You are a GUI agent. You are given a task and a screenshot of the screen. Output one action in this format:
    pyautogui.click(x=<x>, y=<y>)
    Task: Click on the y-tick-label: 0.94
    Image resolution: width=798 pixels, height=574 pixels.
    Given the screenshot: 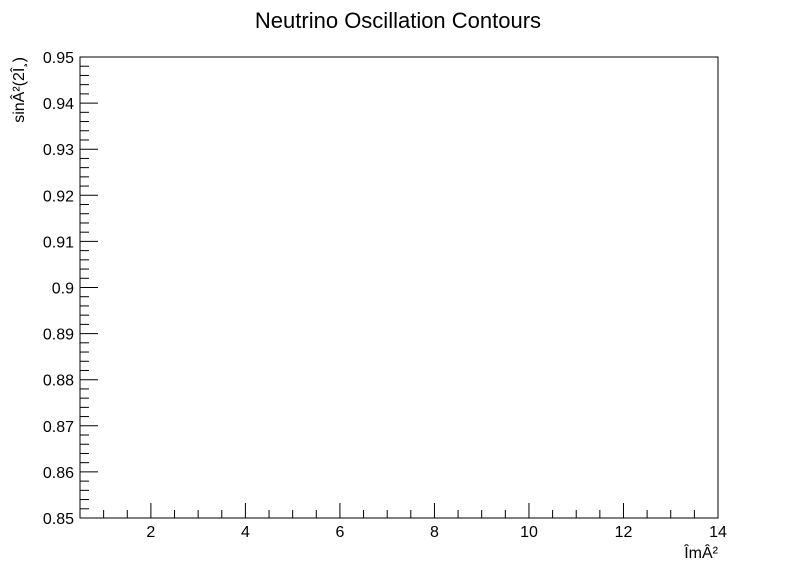 What is the action you would take?
    pyautogui.click(x=58, y=104)
    